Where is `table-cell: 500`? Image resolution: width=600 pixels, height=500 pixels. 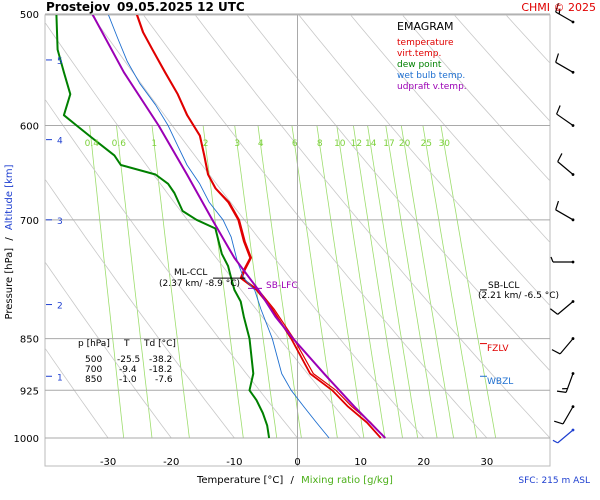
table-cell: 500 is located at coordinates (93, 360).